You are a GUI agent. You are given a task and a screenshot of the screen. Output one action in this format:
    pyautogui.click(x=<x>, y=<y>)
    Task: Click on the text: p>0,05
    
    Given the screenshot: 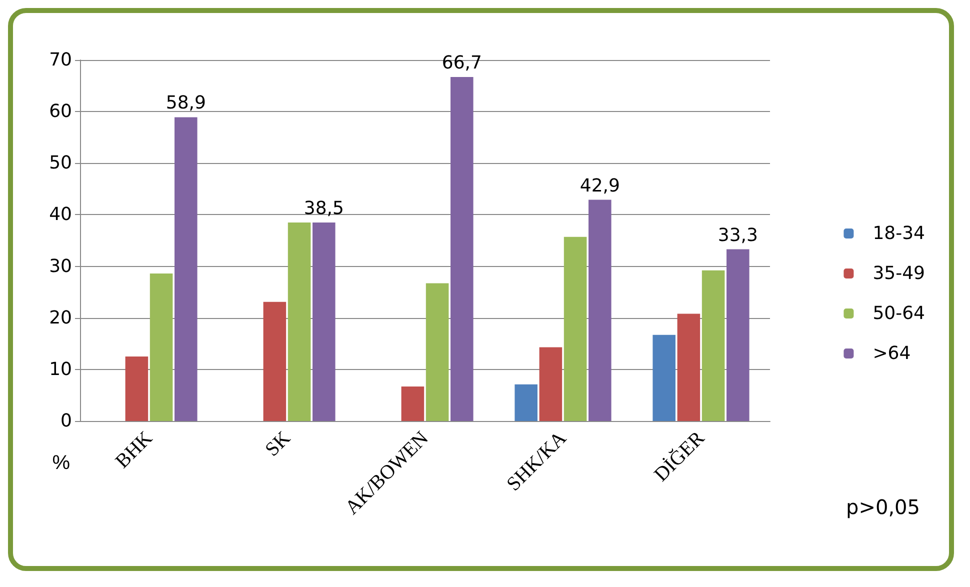 What is the action you would take?
    pyautogui.click(x=883, y=507)
    